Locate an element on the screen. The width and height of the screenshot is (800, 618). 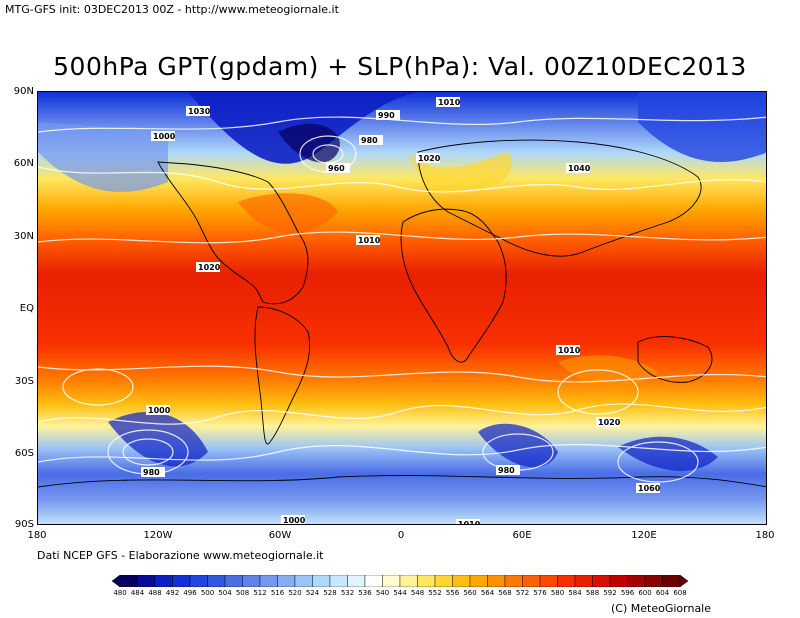
colorbar-tick-label: 608 is located at coordinates (680, 593).